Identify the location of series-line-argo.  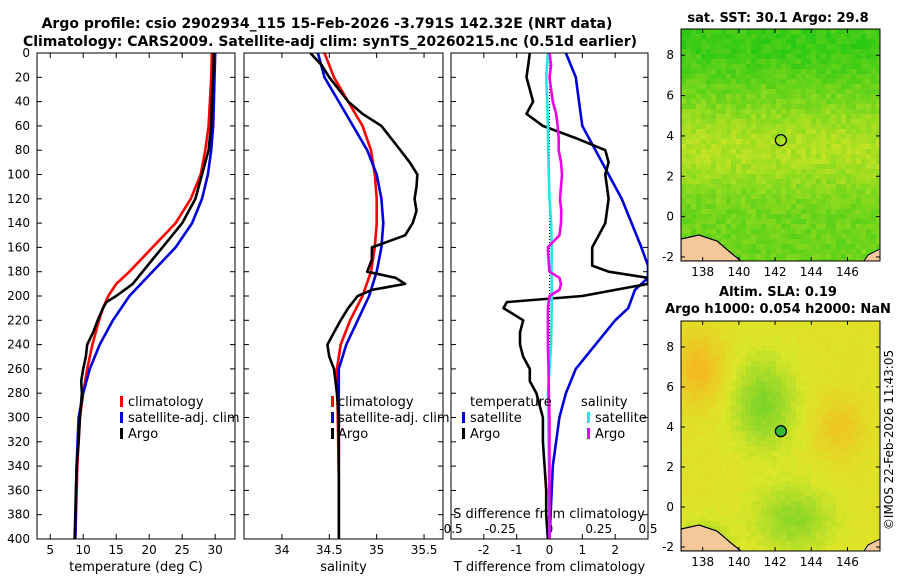
(144, 296).